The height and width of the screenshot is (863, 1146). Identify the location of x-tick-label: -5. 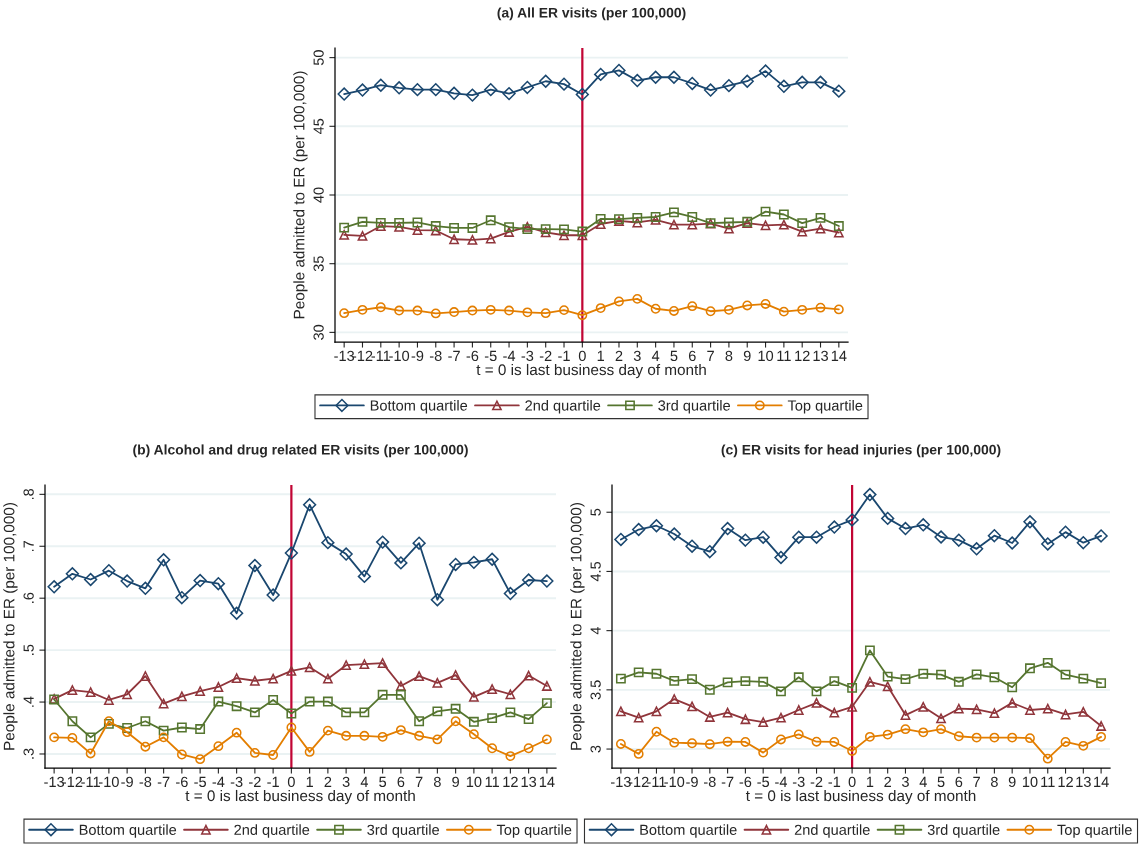
(200, 782).